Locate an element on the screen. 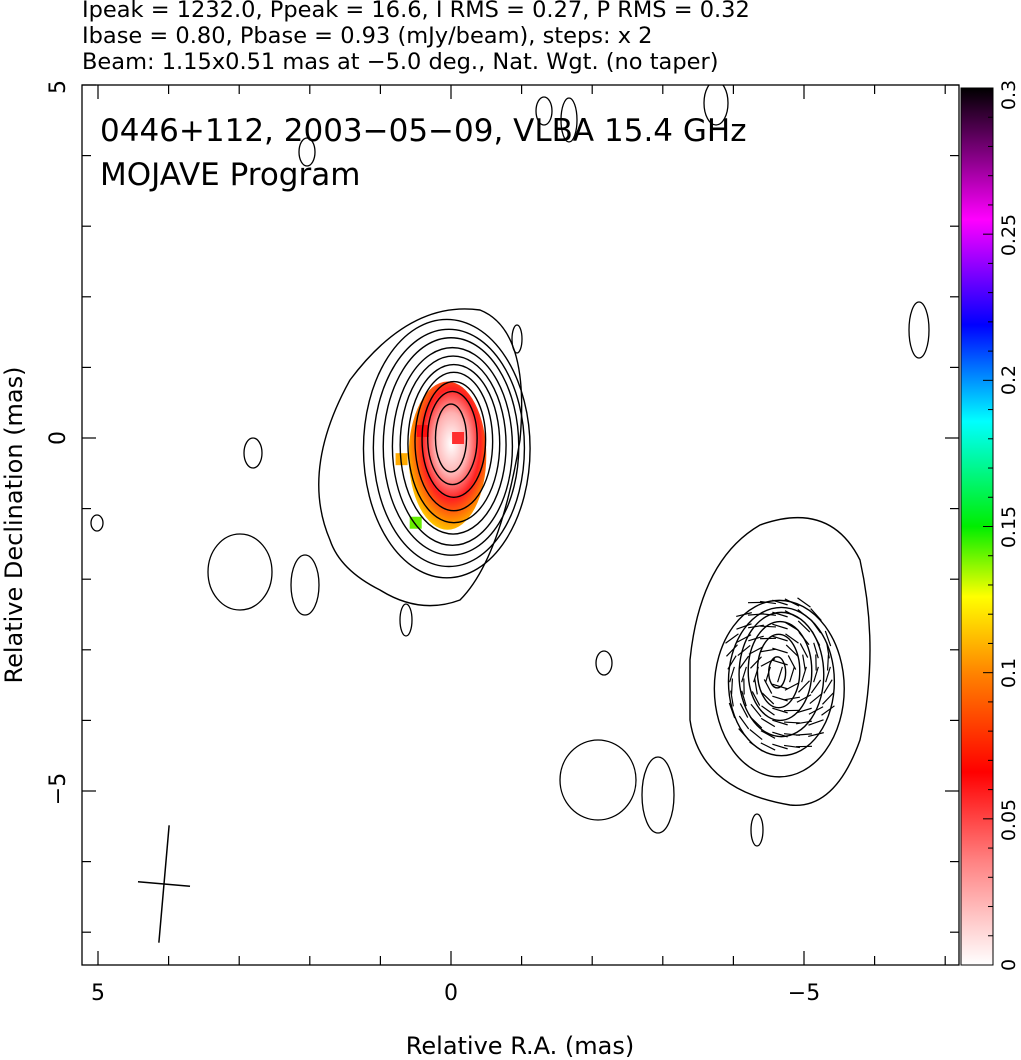 The height and width of the screenshot is (1060, 1021). x-tick-label-0: 0 is located at coordinates (451, 993).